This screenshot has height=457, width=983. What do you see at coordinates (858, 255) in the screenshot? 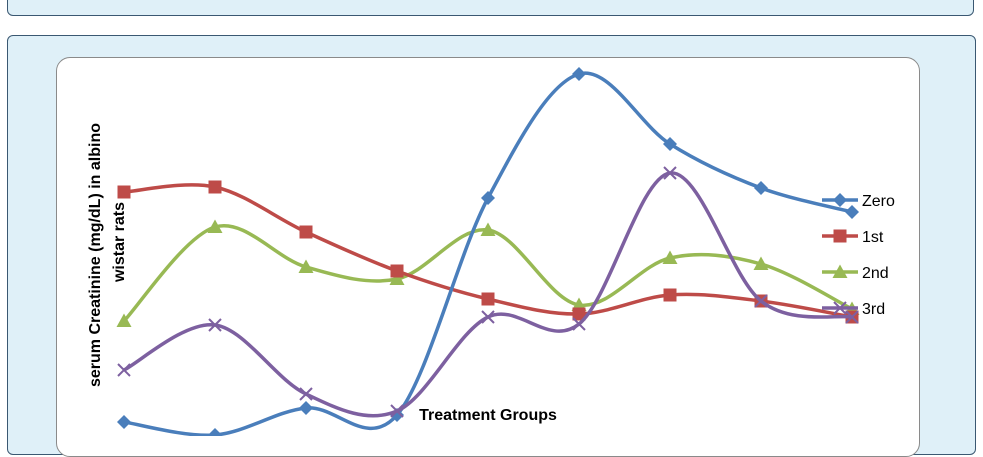
I see `legend: Zero 1st 2nd 3rd` at bounding box center [858, 255].